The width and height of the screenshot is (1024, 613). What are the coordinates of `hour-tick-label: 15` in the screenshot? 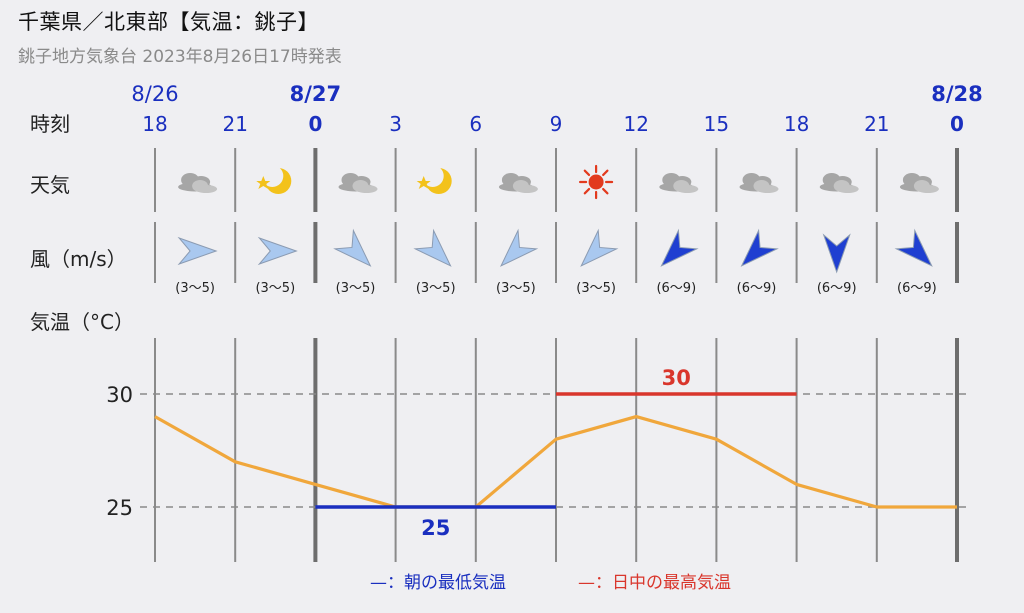 It's located at (716, 124).